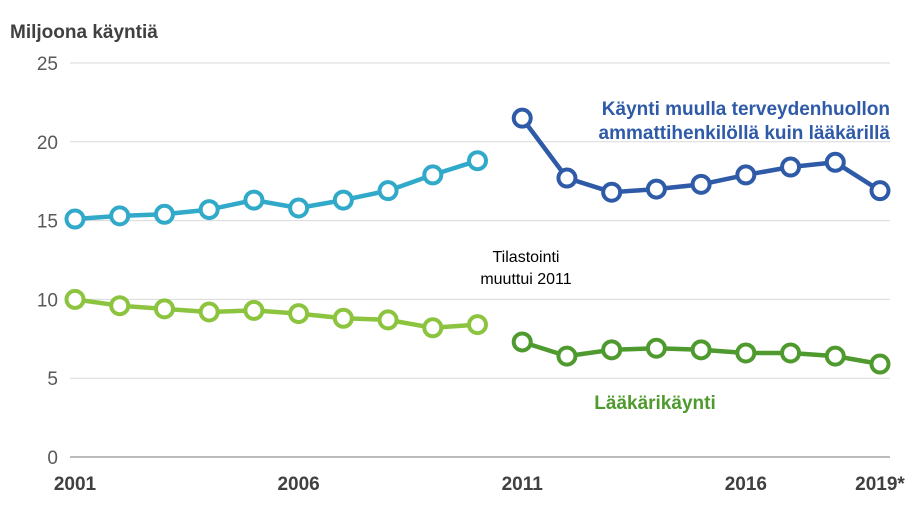 The height and width of the screenshot is (531, 920). I want to click on series-label-doctor: Lääkärikäynti, so click(654, 403).